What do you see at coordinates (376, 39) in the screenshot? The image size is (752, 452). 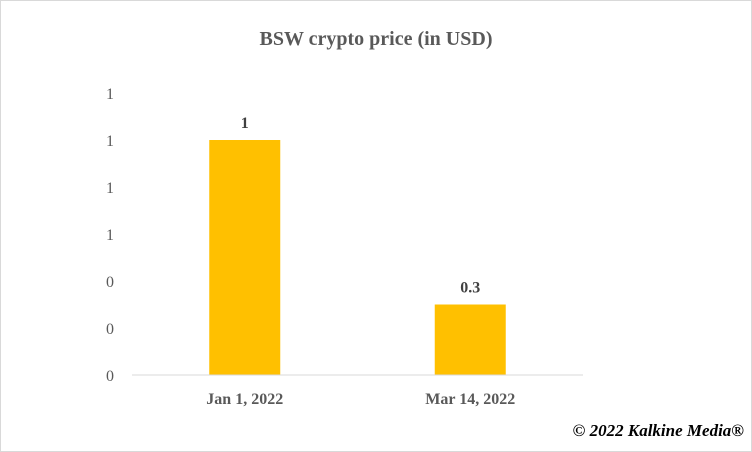 I see `chart-title: BSW crypto price (in USD)` at bounding box center [376, 39].